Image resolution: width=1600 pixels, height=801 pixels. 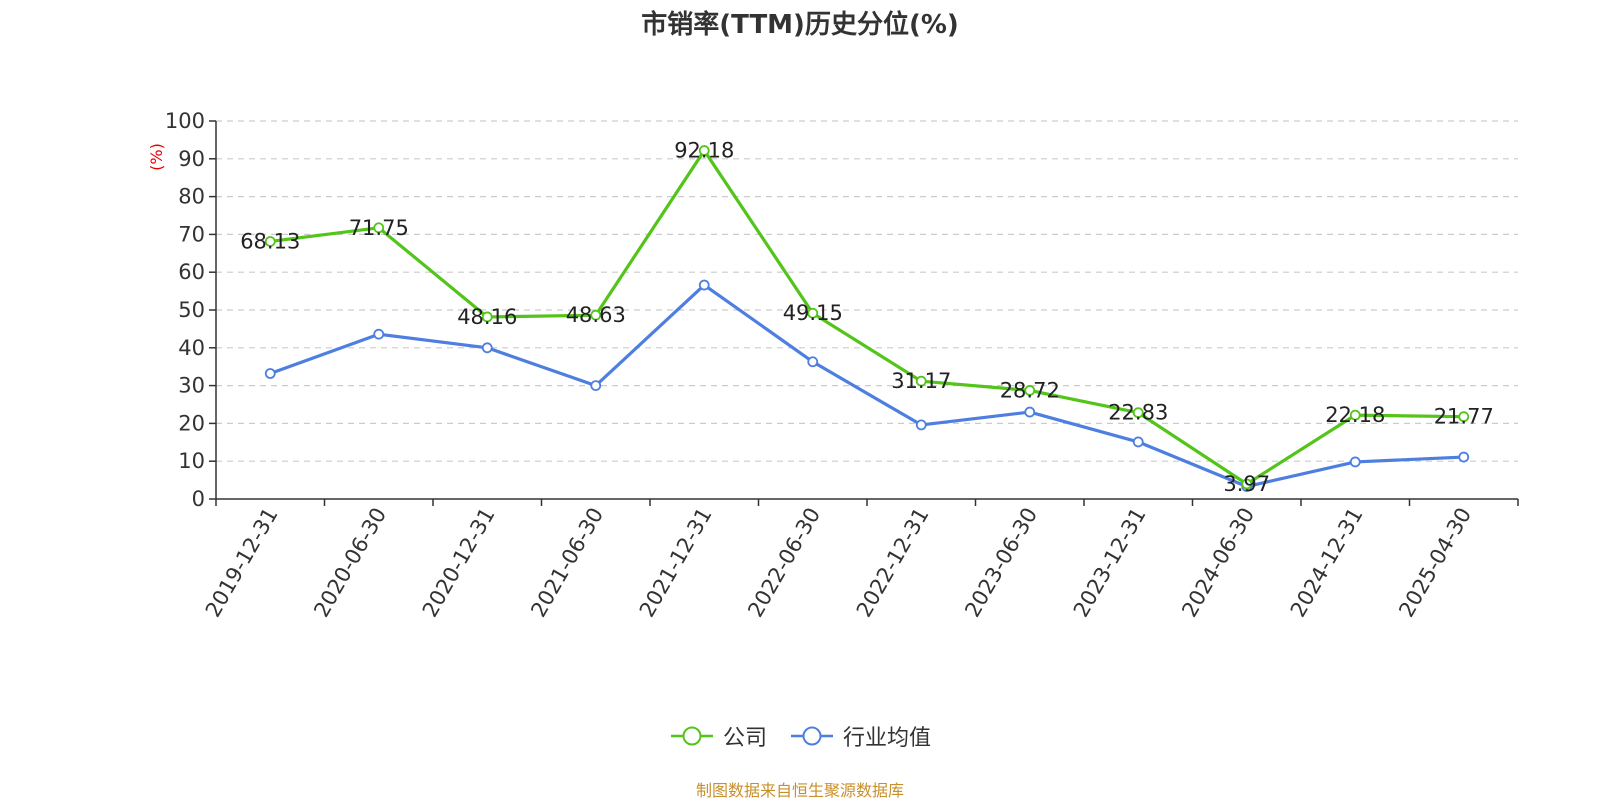 I want to click on y-tick-label: 40, so click(x=191, y=348).